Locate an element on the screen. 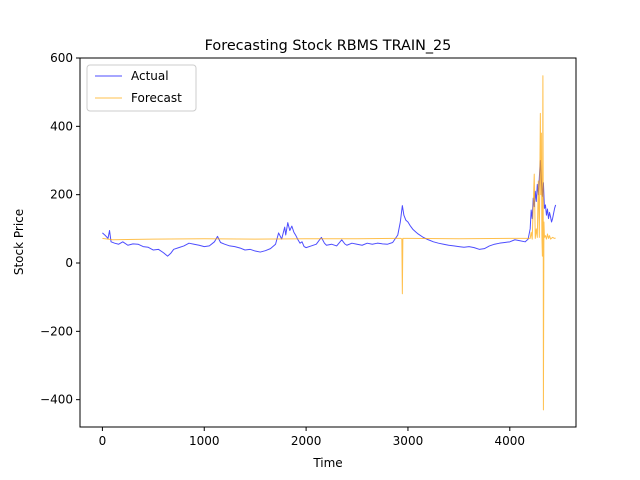  x-tick-label: 3000 is located at coordinates (408, 441).